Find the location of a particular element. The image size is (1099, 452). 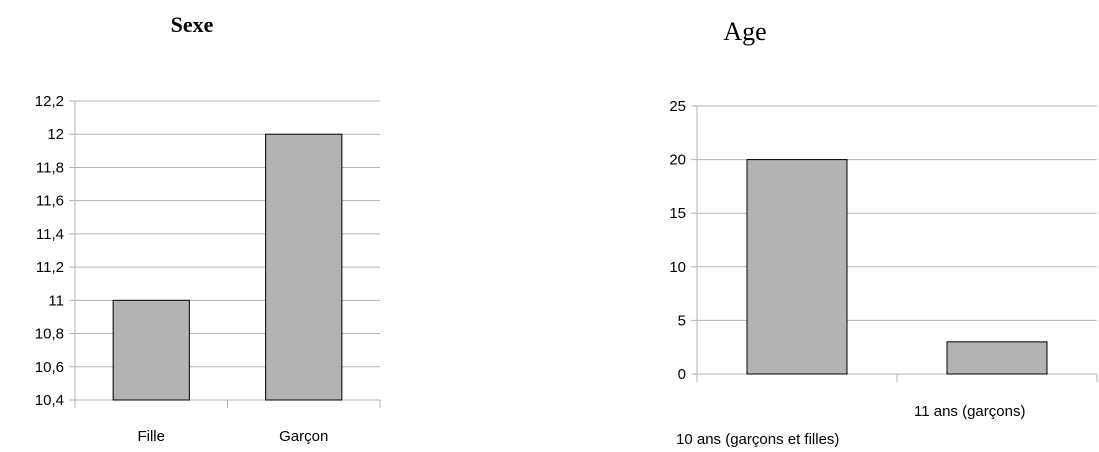

x-tick-label: Garçon is located at coordinates (303, 436).